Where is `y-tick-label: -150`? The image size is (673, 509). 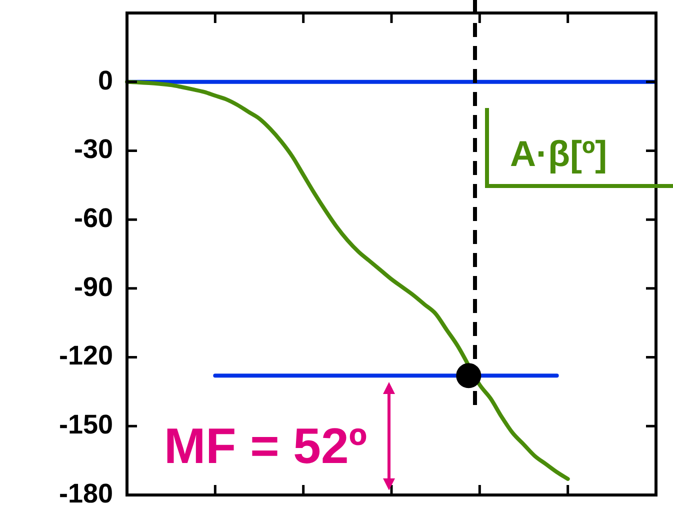 y-tick-label: -150 is located at coordinates (85, 425).